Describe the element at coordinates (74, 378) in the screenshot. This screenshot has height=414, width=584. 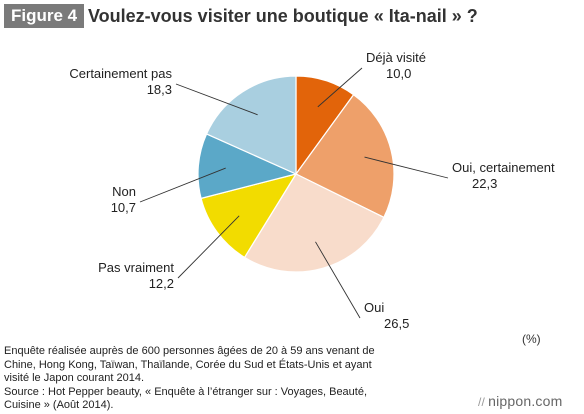
I see `note-line: visité le Japon courant 2014.` at that location.